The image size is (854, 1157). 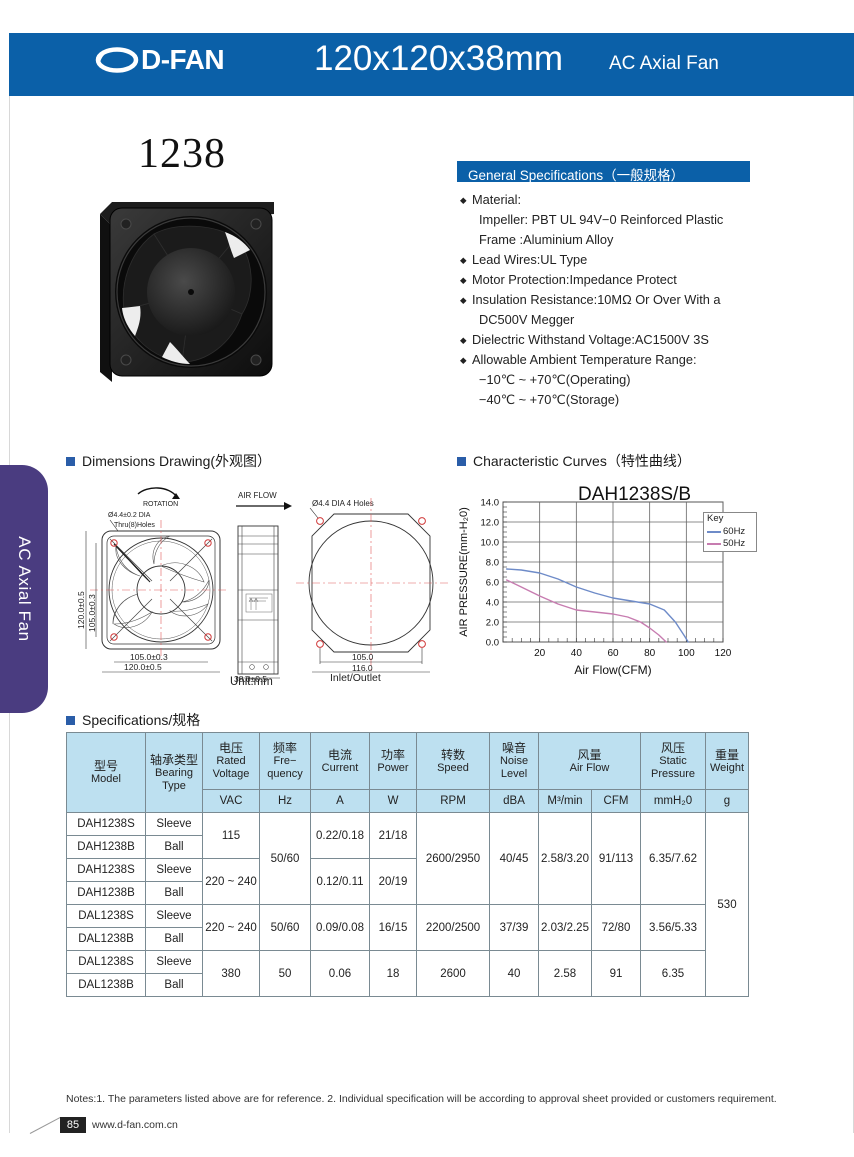 What do you see at coordinates (549, 399) in the screenshot?
I see `general-spec-item: −40℃ ~ +70℃(Storage)` at bounding box center [549, 399].